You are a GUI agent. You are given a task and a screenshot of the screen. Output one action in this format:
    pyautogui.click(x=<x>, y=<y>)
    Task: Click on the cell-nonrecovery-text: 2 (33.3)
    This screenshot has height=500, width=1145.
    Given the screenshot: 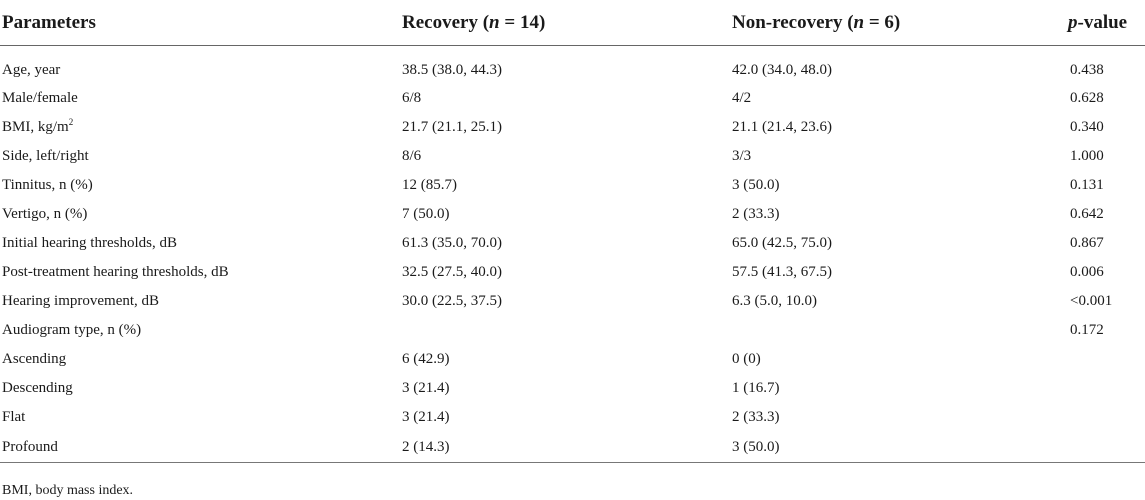 What is the action you would take?
    pyautogui.click(x=756, y=214)
    